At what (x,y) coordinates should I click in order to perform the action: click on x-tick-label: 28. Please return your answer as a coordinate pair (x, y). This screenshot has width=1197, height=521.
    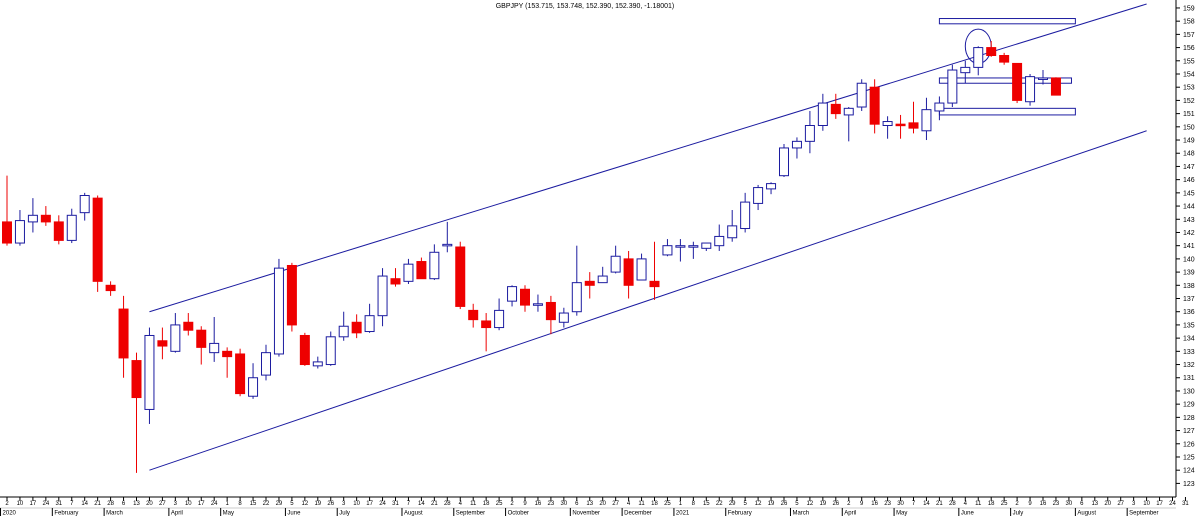
    Looking at the image, I should click on (447, 504).